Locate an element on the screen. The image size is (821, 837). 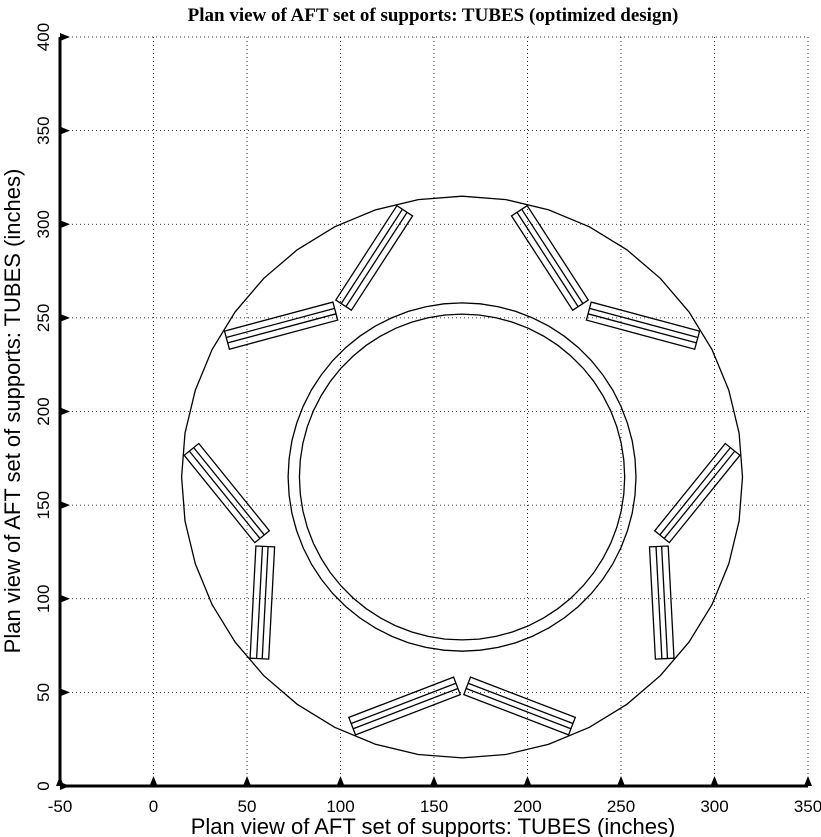
x-tick-label: 0 is located at coordinates (153, 806).